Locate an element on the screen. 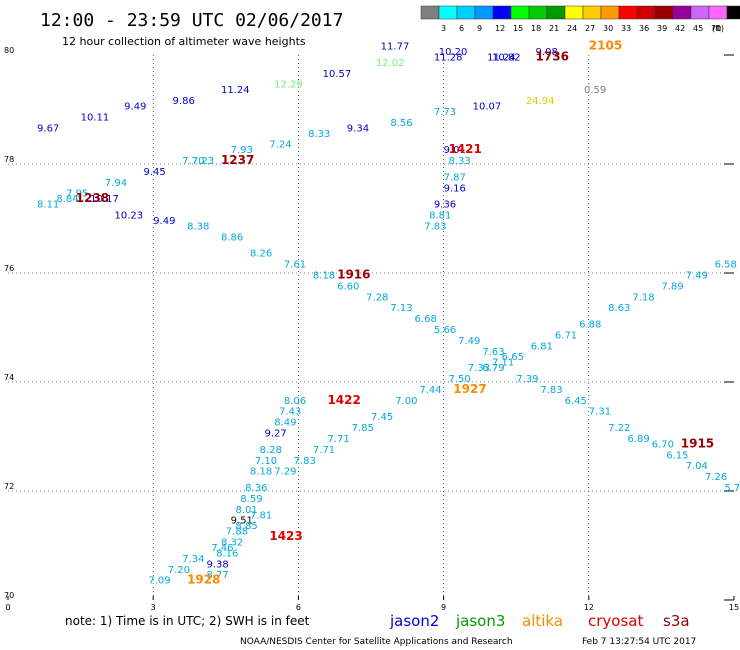 The width and height of the screenshot is (740, 650). legend-tick-label: 36 is located at coordinates (644, 28).